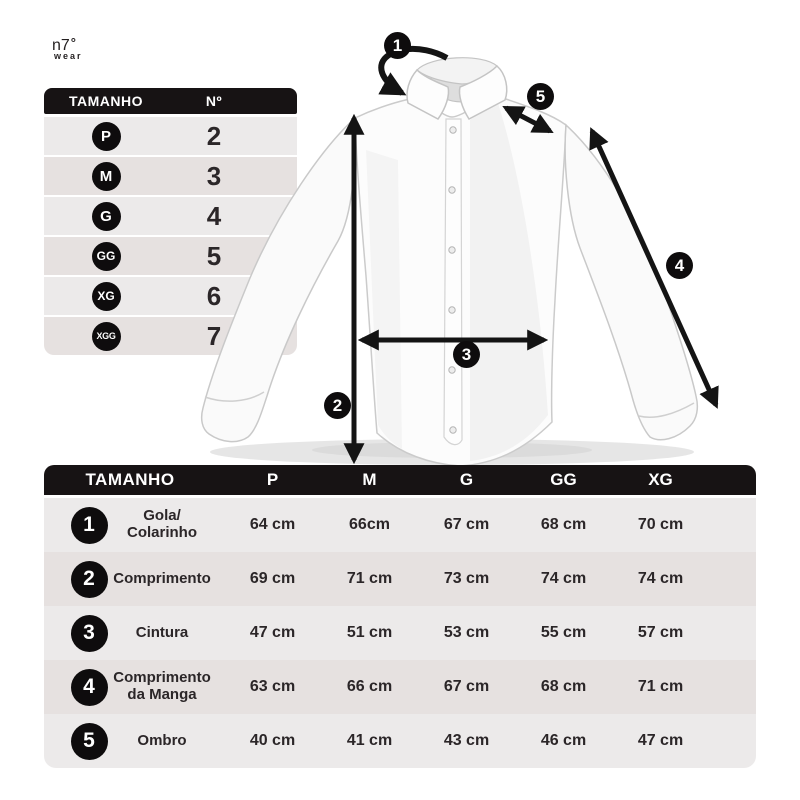 This screenshot has width=800, height=800. I want to click on shirt-right-sleeve, so click(631, 282).